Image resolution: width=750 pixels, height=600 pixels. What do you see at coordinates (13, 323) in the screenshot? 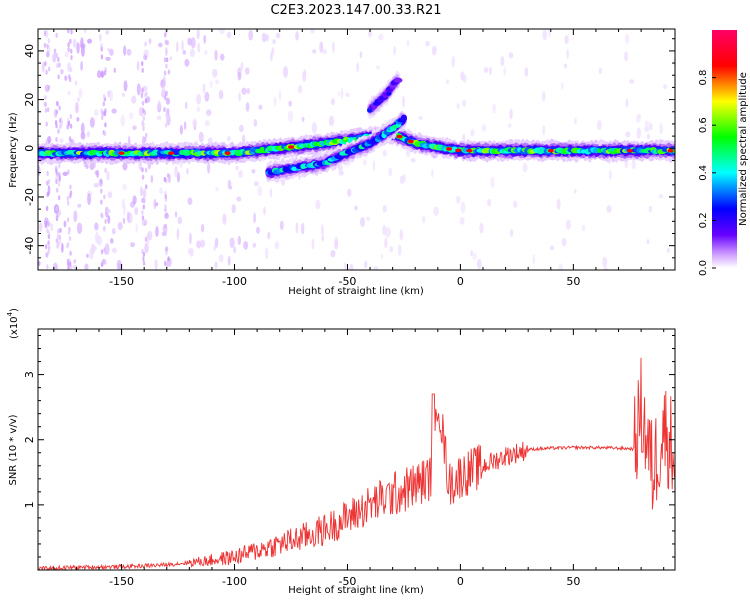
I see `svg-text: (x104)` at bounding box center [13, 323].